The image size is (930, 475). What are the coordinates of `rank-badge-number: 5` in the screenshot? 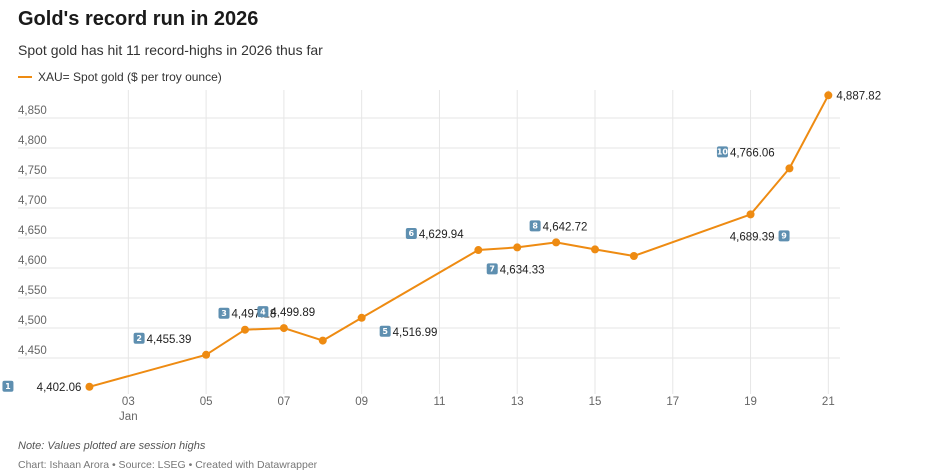 It's located at (385, 331).